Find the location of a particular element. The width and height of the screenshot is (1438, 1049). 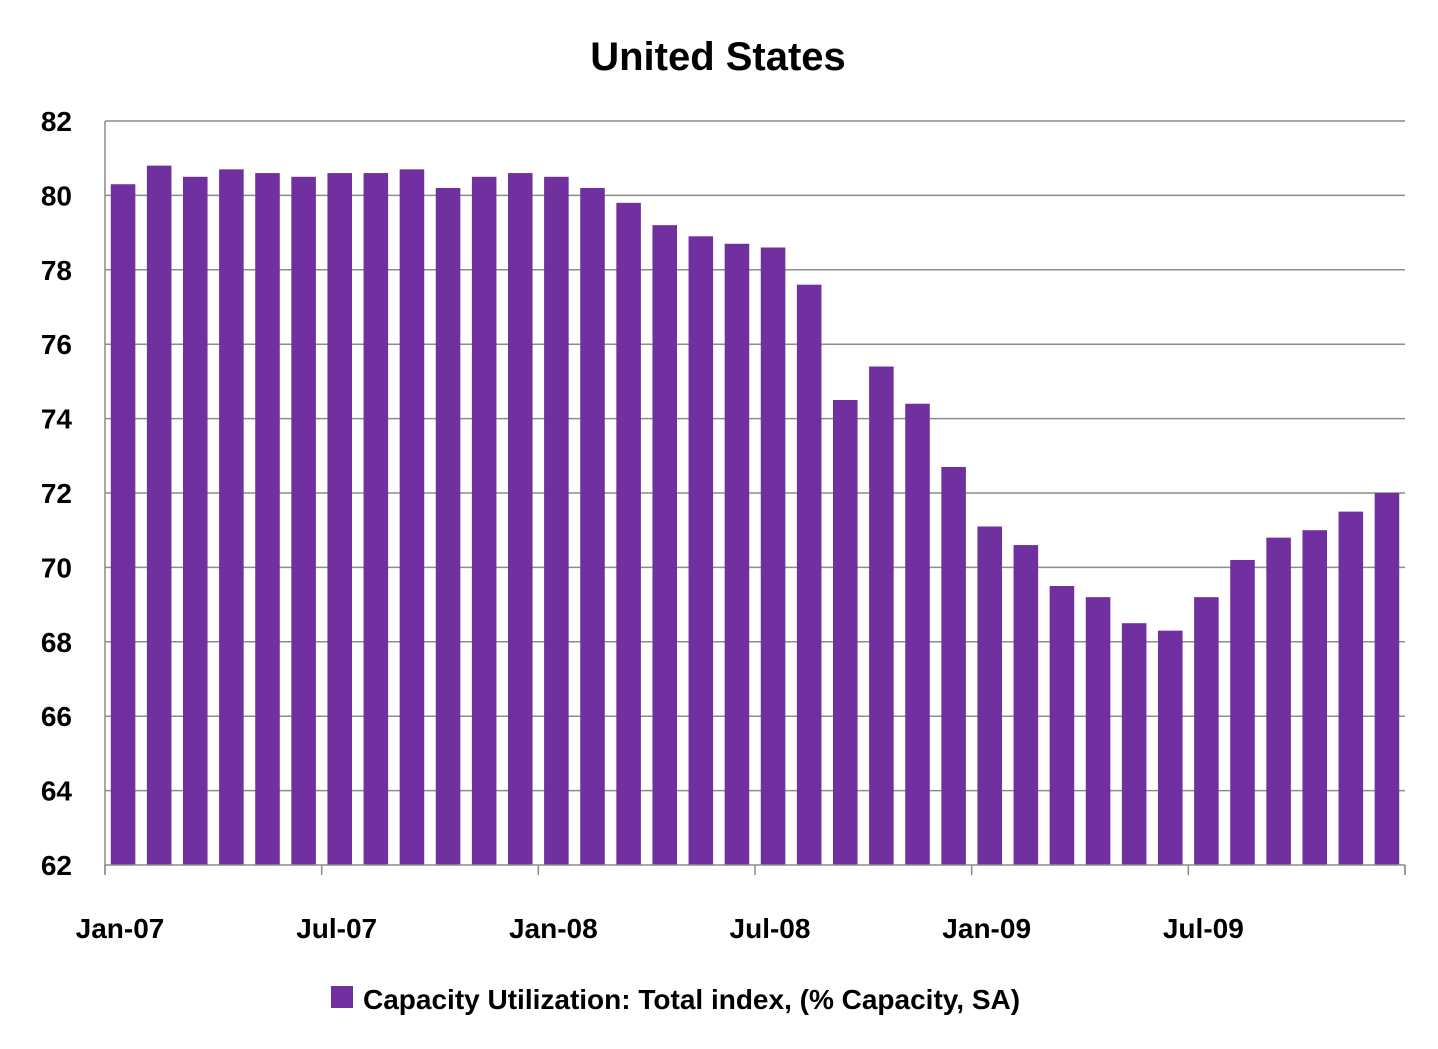

y-tick-label: 64 is located at coordinates (57, 791).